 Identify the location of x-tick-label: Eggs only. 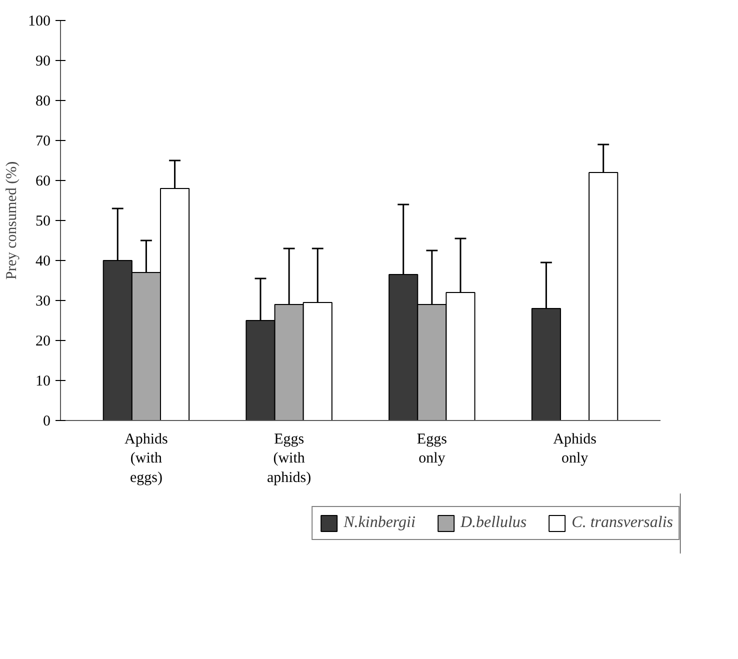
(432, 449).